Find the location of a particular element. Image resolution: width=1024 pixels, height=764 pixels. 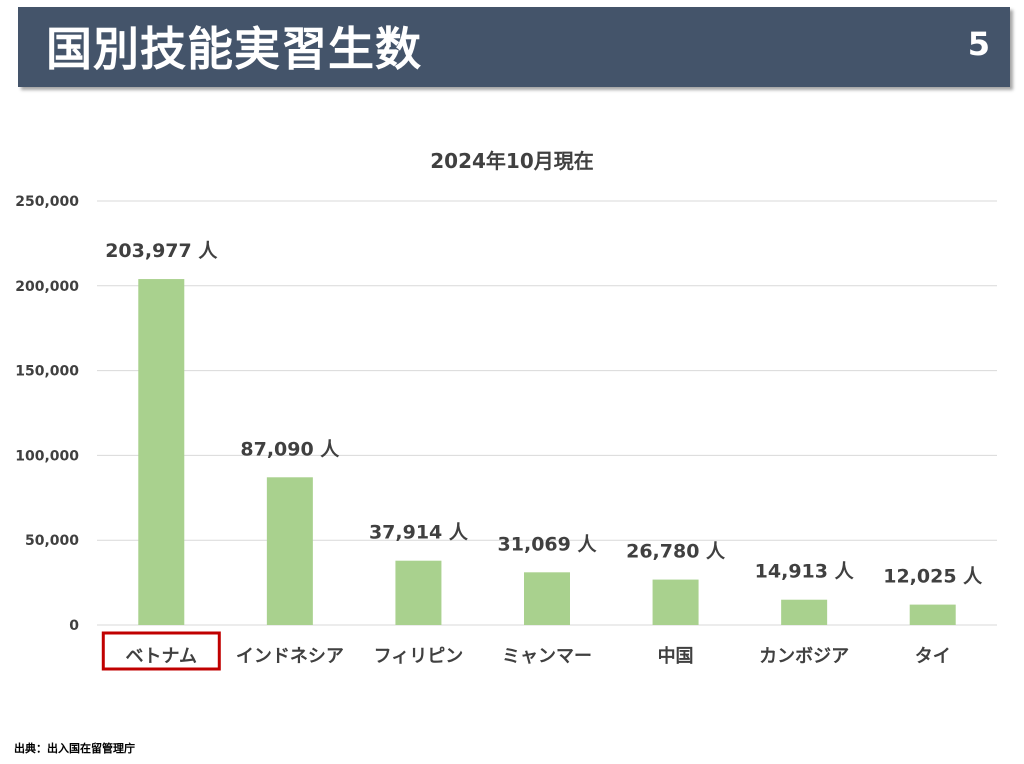

chart-title: 2024年10月現在 is located at coordinates (512, 161).